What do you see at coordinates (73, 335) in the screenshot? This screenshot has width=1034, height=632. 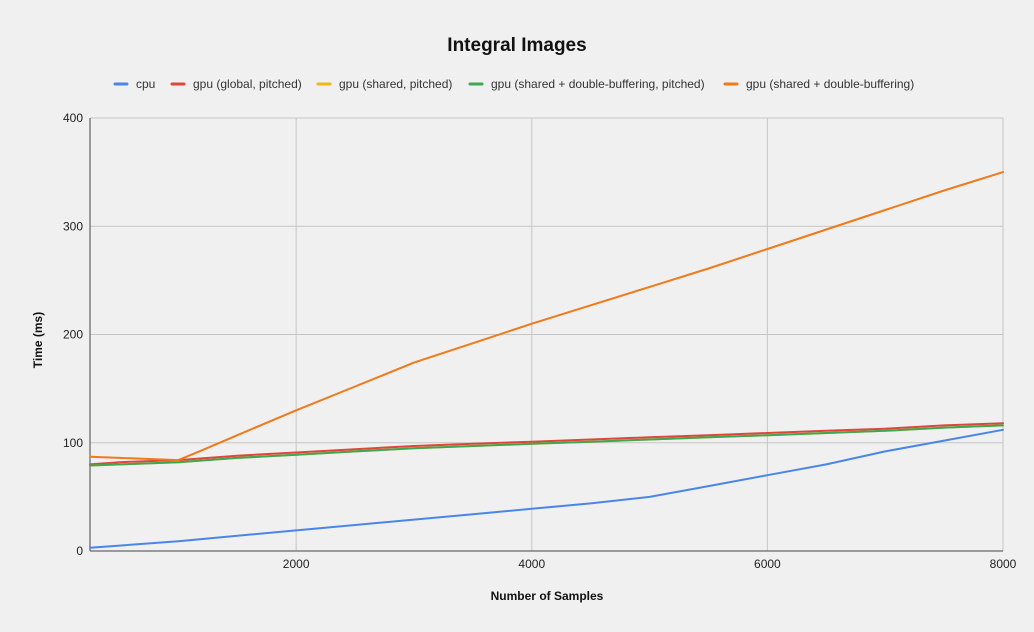 I see `y-tick-label: 200` at bounding box center [73, 335].